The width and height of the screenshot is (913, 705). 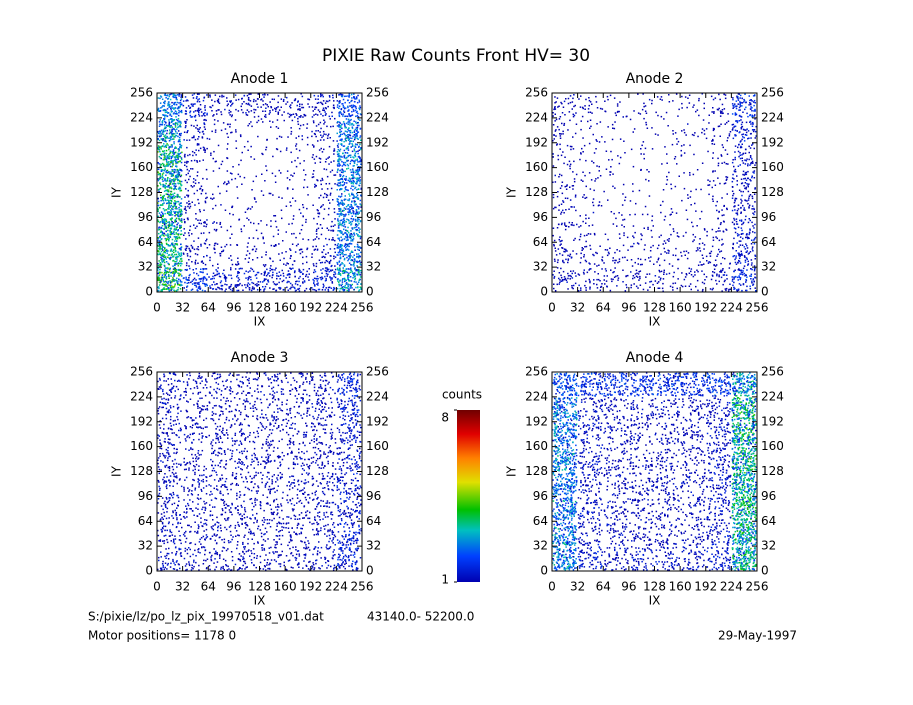 I want to click on y-tick-label: 128, so click(x=141, y=192).